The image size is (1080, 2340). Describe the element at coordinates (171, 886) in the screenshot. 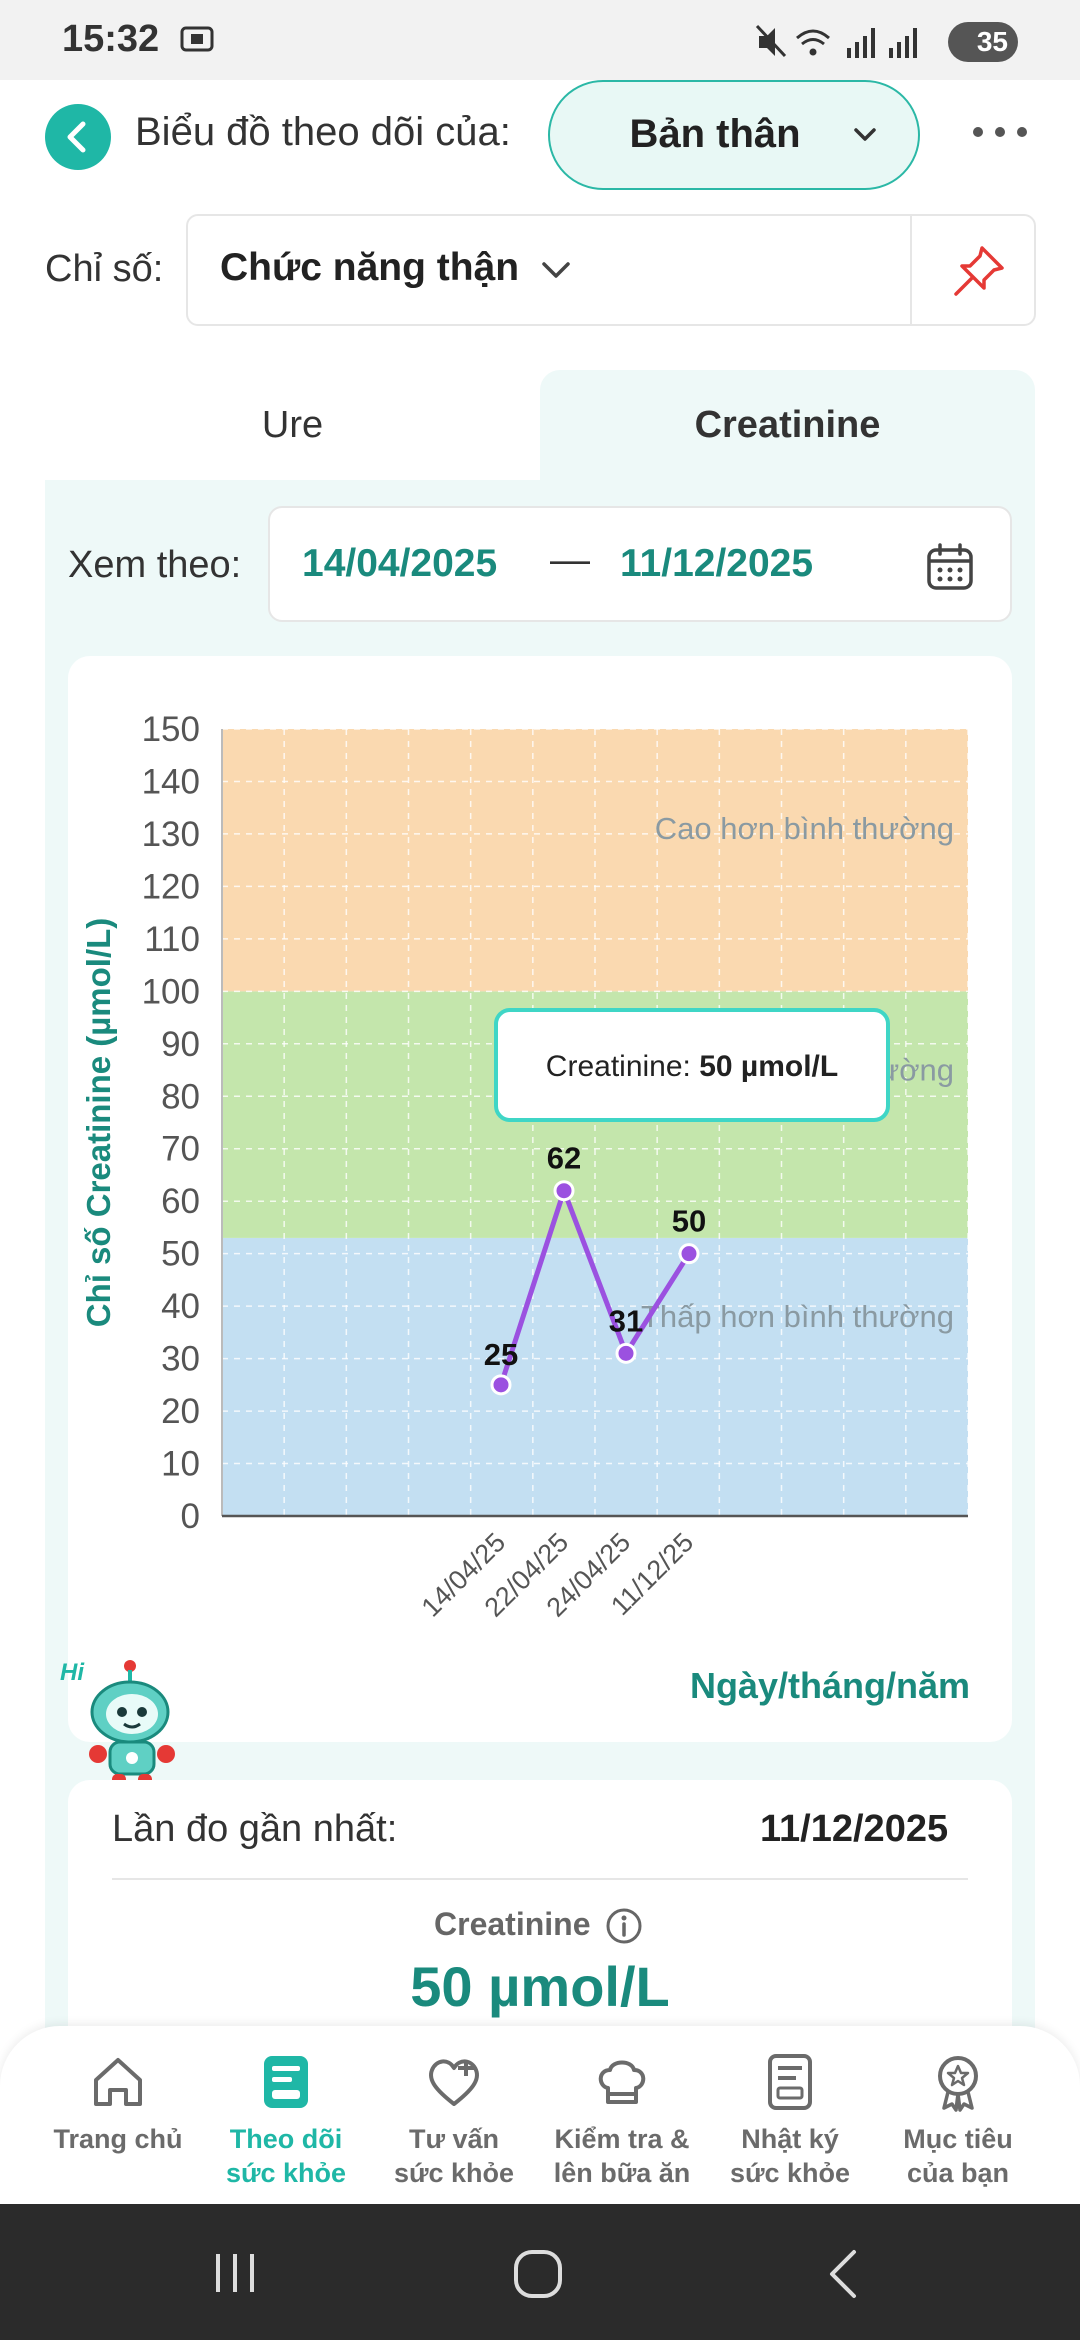

I see `y-tick-label: 120` at that location.